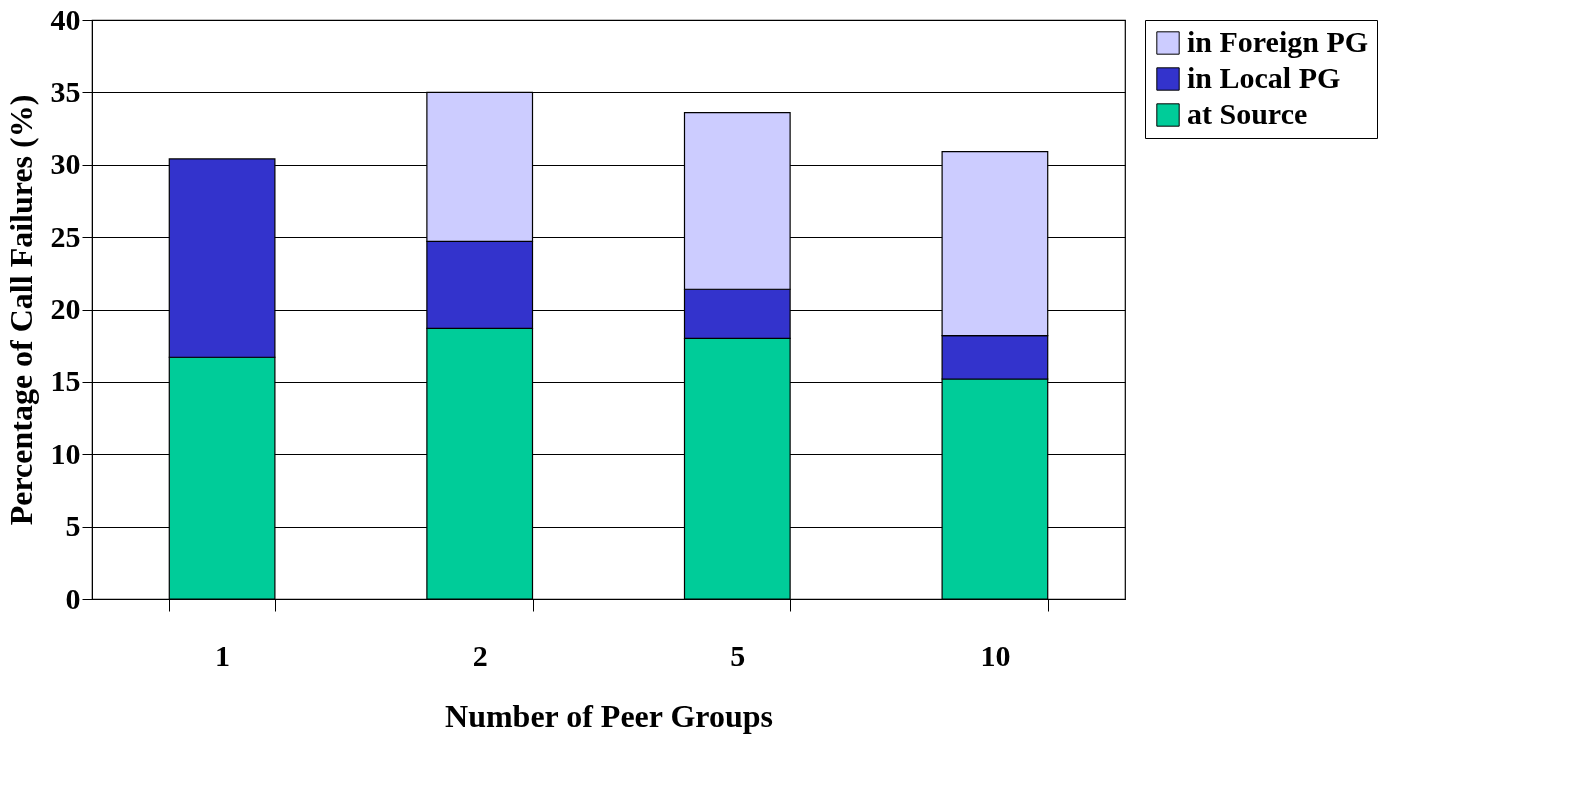 The height and width of the screenshot is (794, 1570). Describe the element at coordinates (1278, 41) in the screenshot. I see `legend-label: in Foreign PG` at that location.